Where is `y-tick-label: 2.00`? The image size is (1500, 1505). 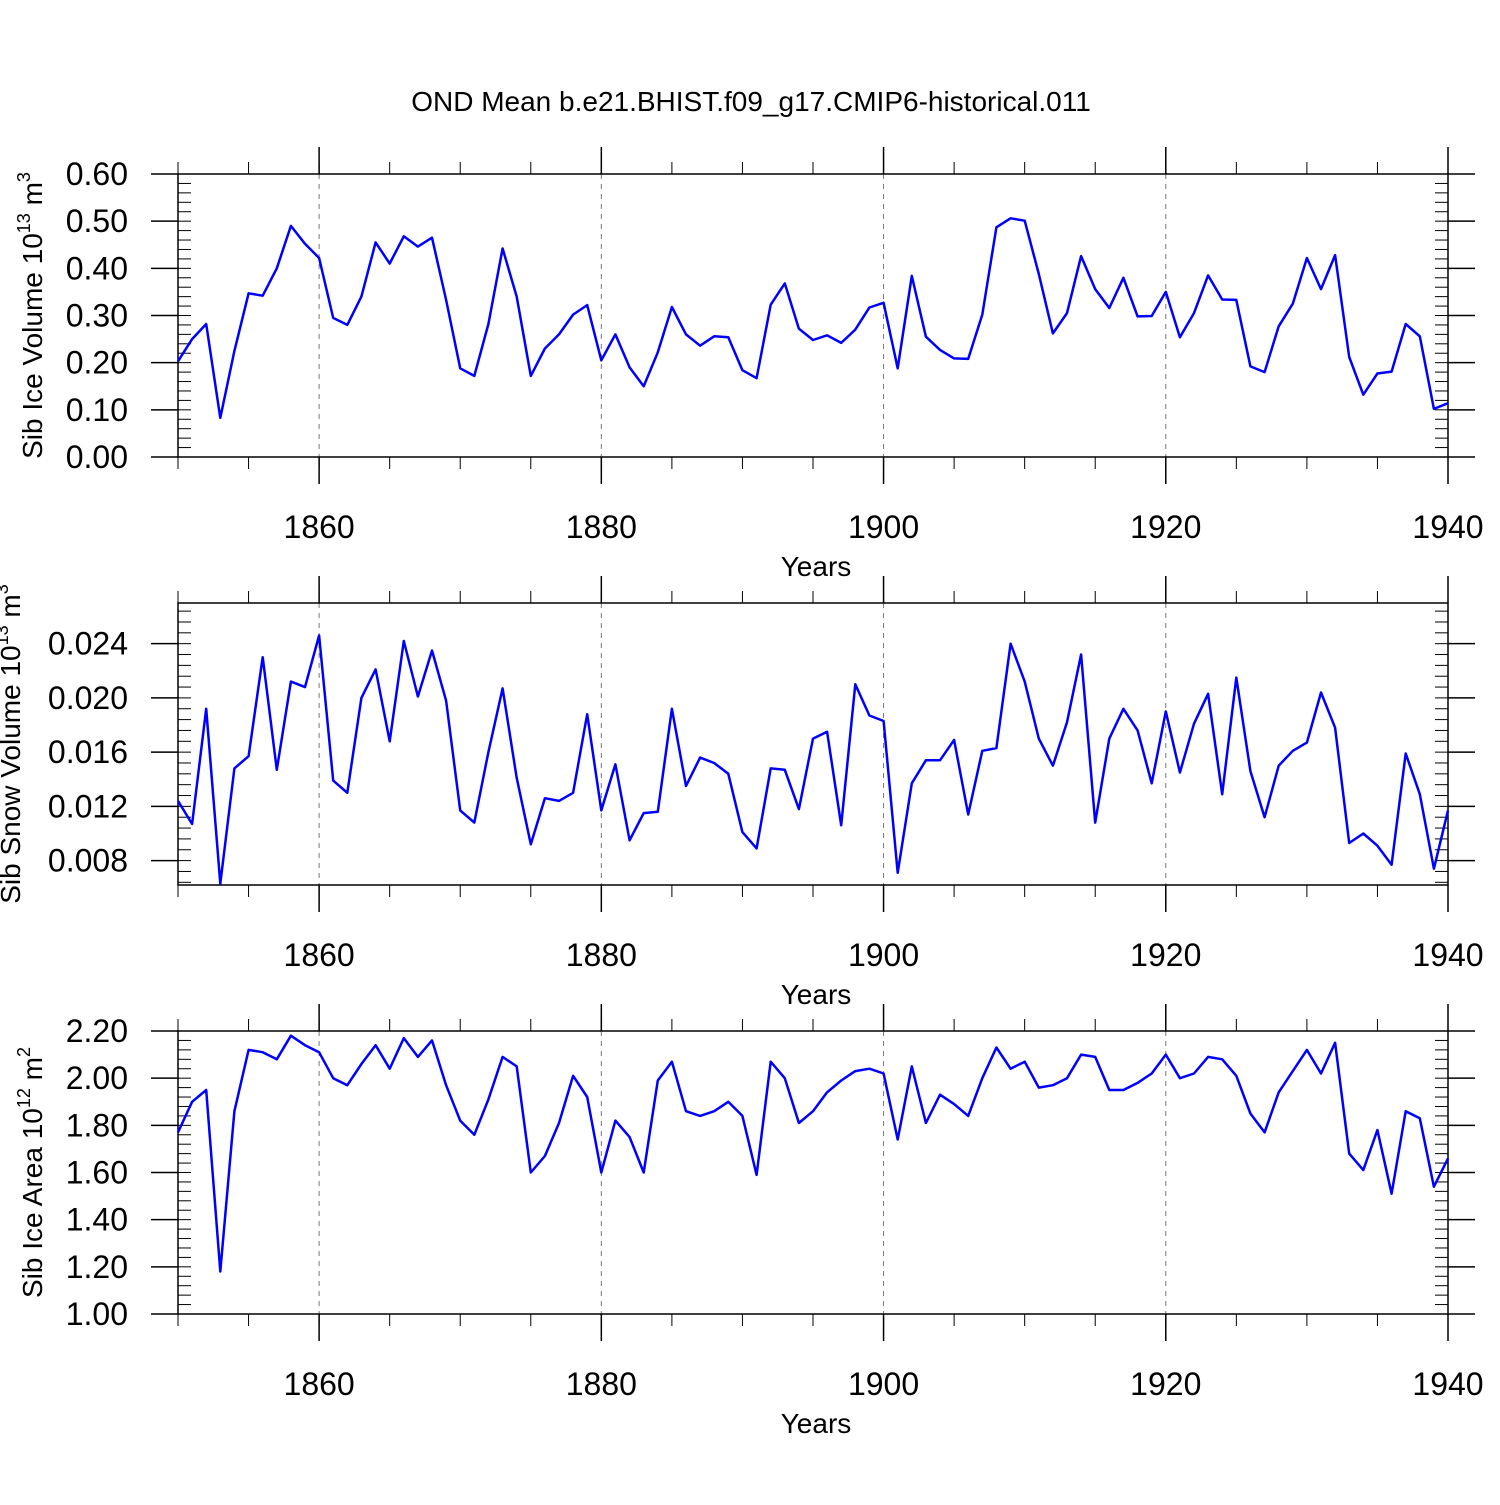
y-tick-label: 2.00 is located at coordinates (97, 1078).